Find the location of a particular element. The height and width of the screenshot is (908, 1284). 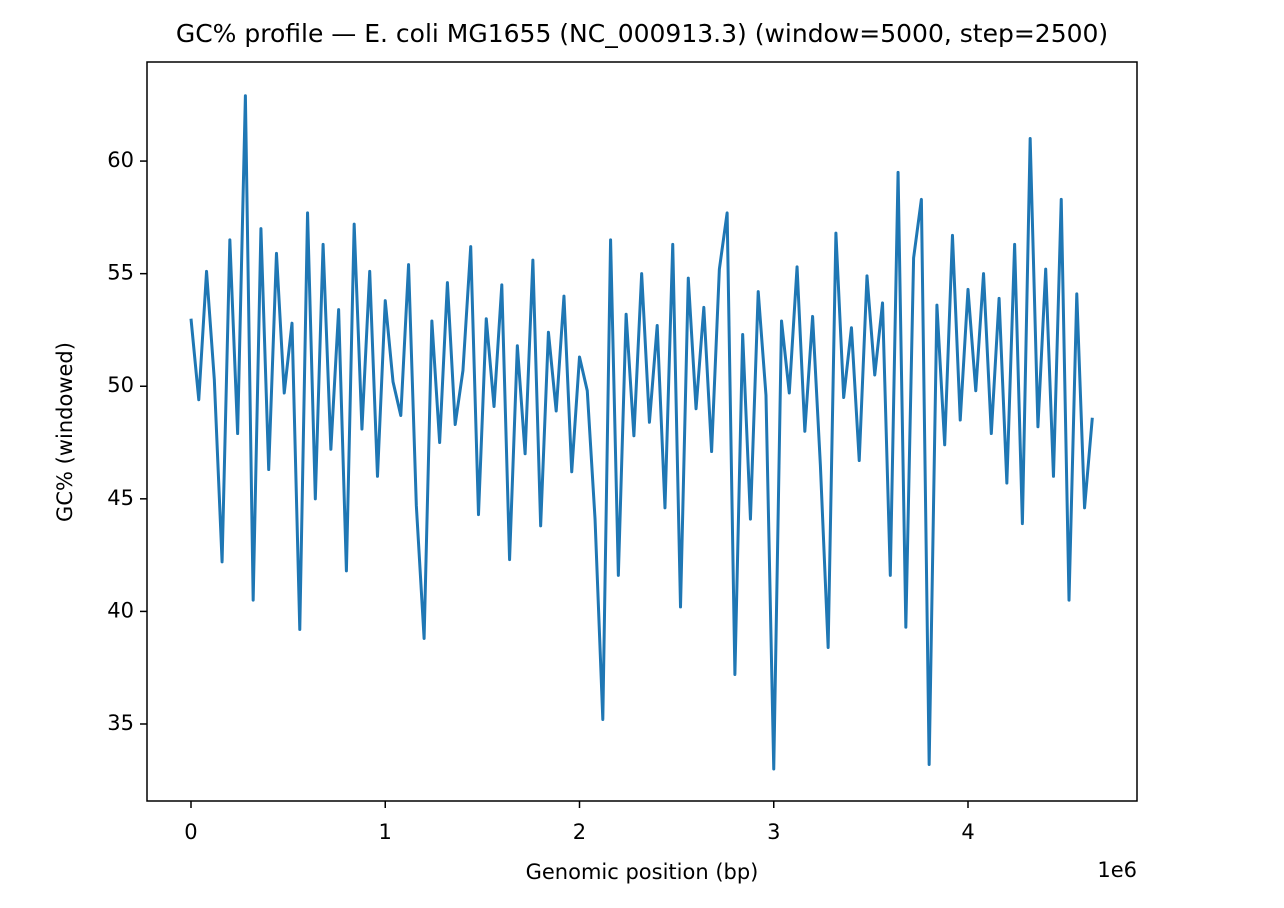

x-tick-label: 1 is located at coordinates (385, 832).